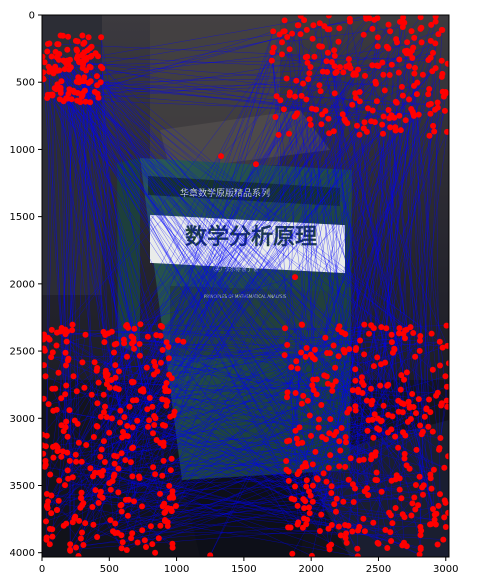 The width and height of the screenshot is (489, 587). I want to click on y-tick-label: 0, so click(32, 16).